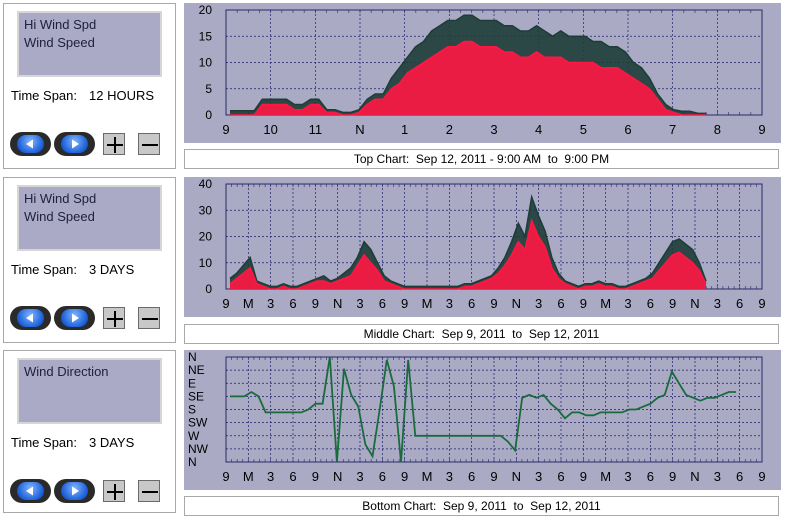 This screenshot has height=516, width=785. What do you see at coordinates (198, 423) in the screenshot?
I see `y-tick-label: SW` at bounding box center [198, 423].